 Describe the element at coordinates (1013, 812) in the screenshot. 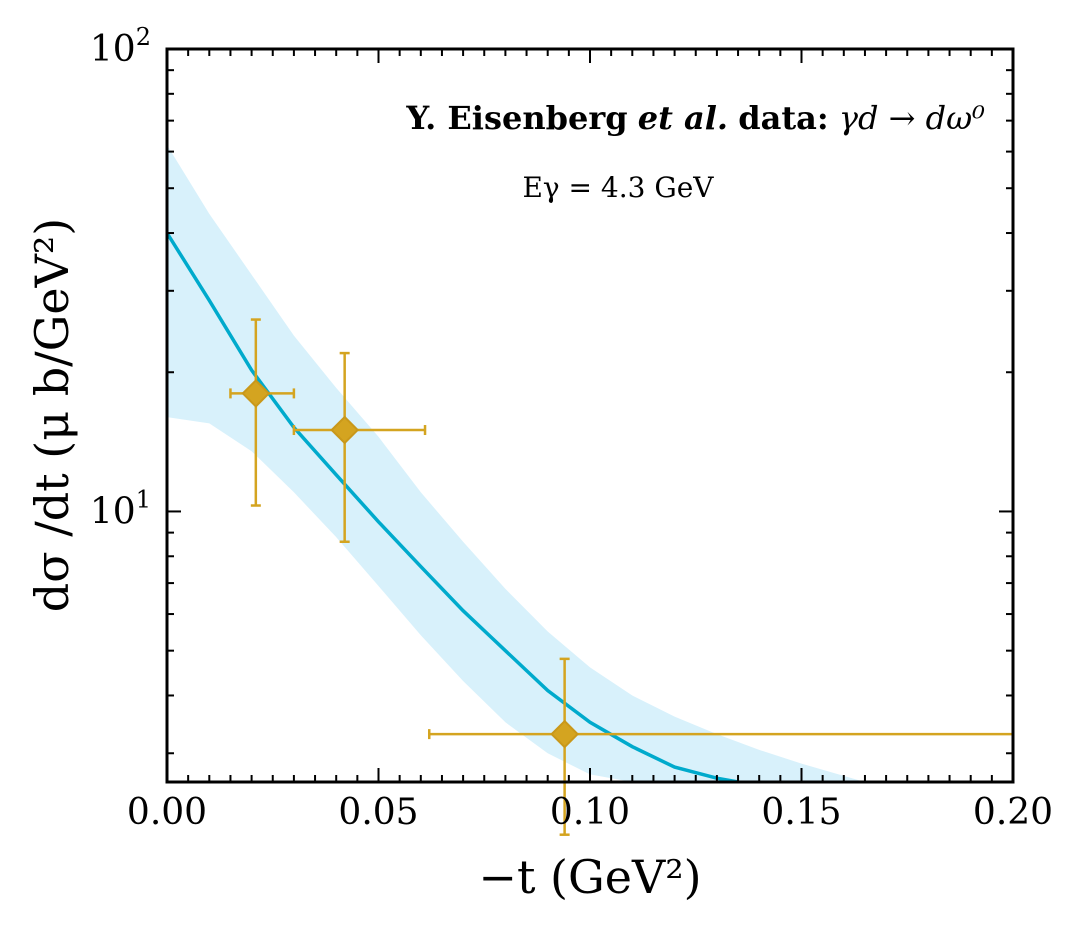

I see `x-tick-label: 0.20` at that location.